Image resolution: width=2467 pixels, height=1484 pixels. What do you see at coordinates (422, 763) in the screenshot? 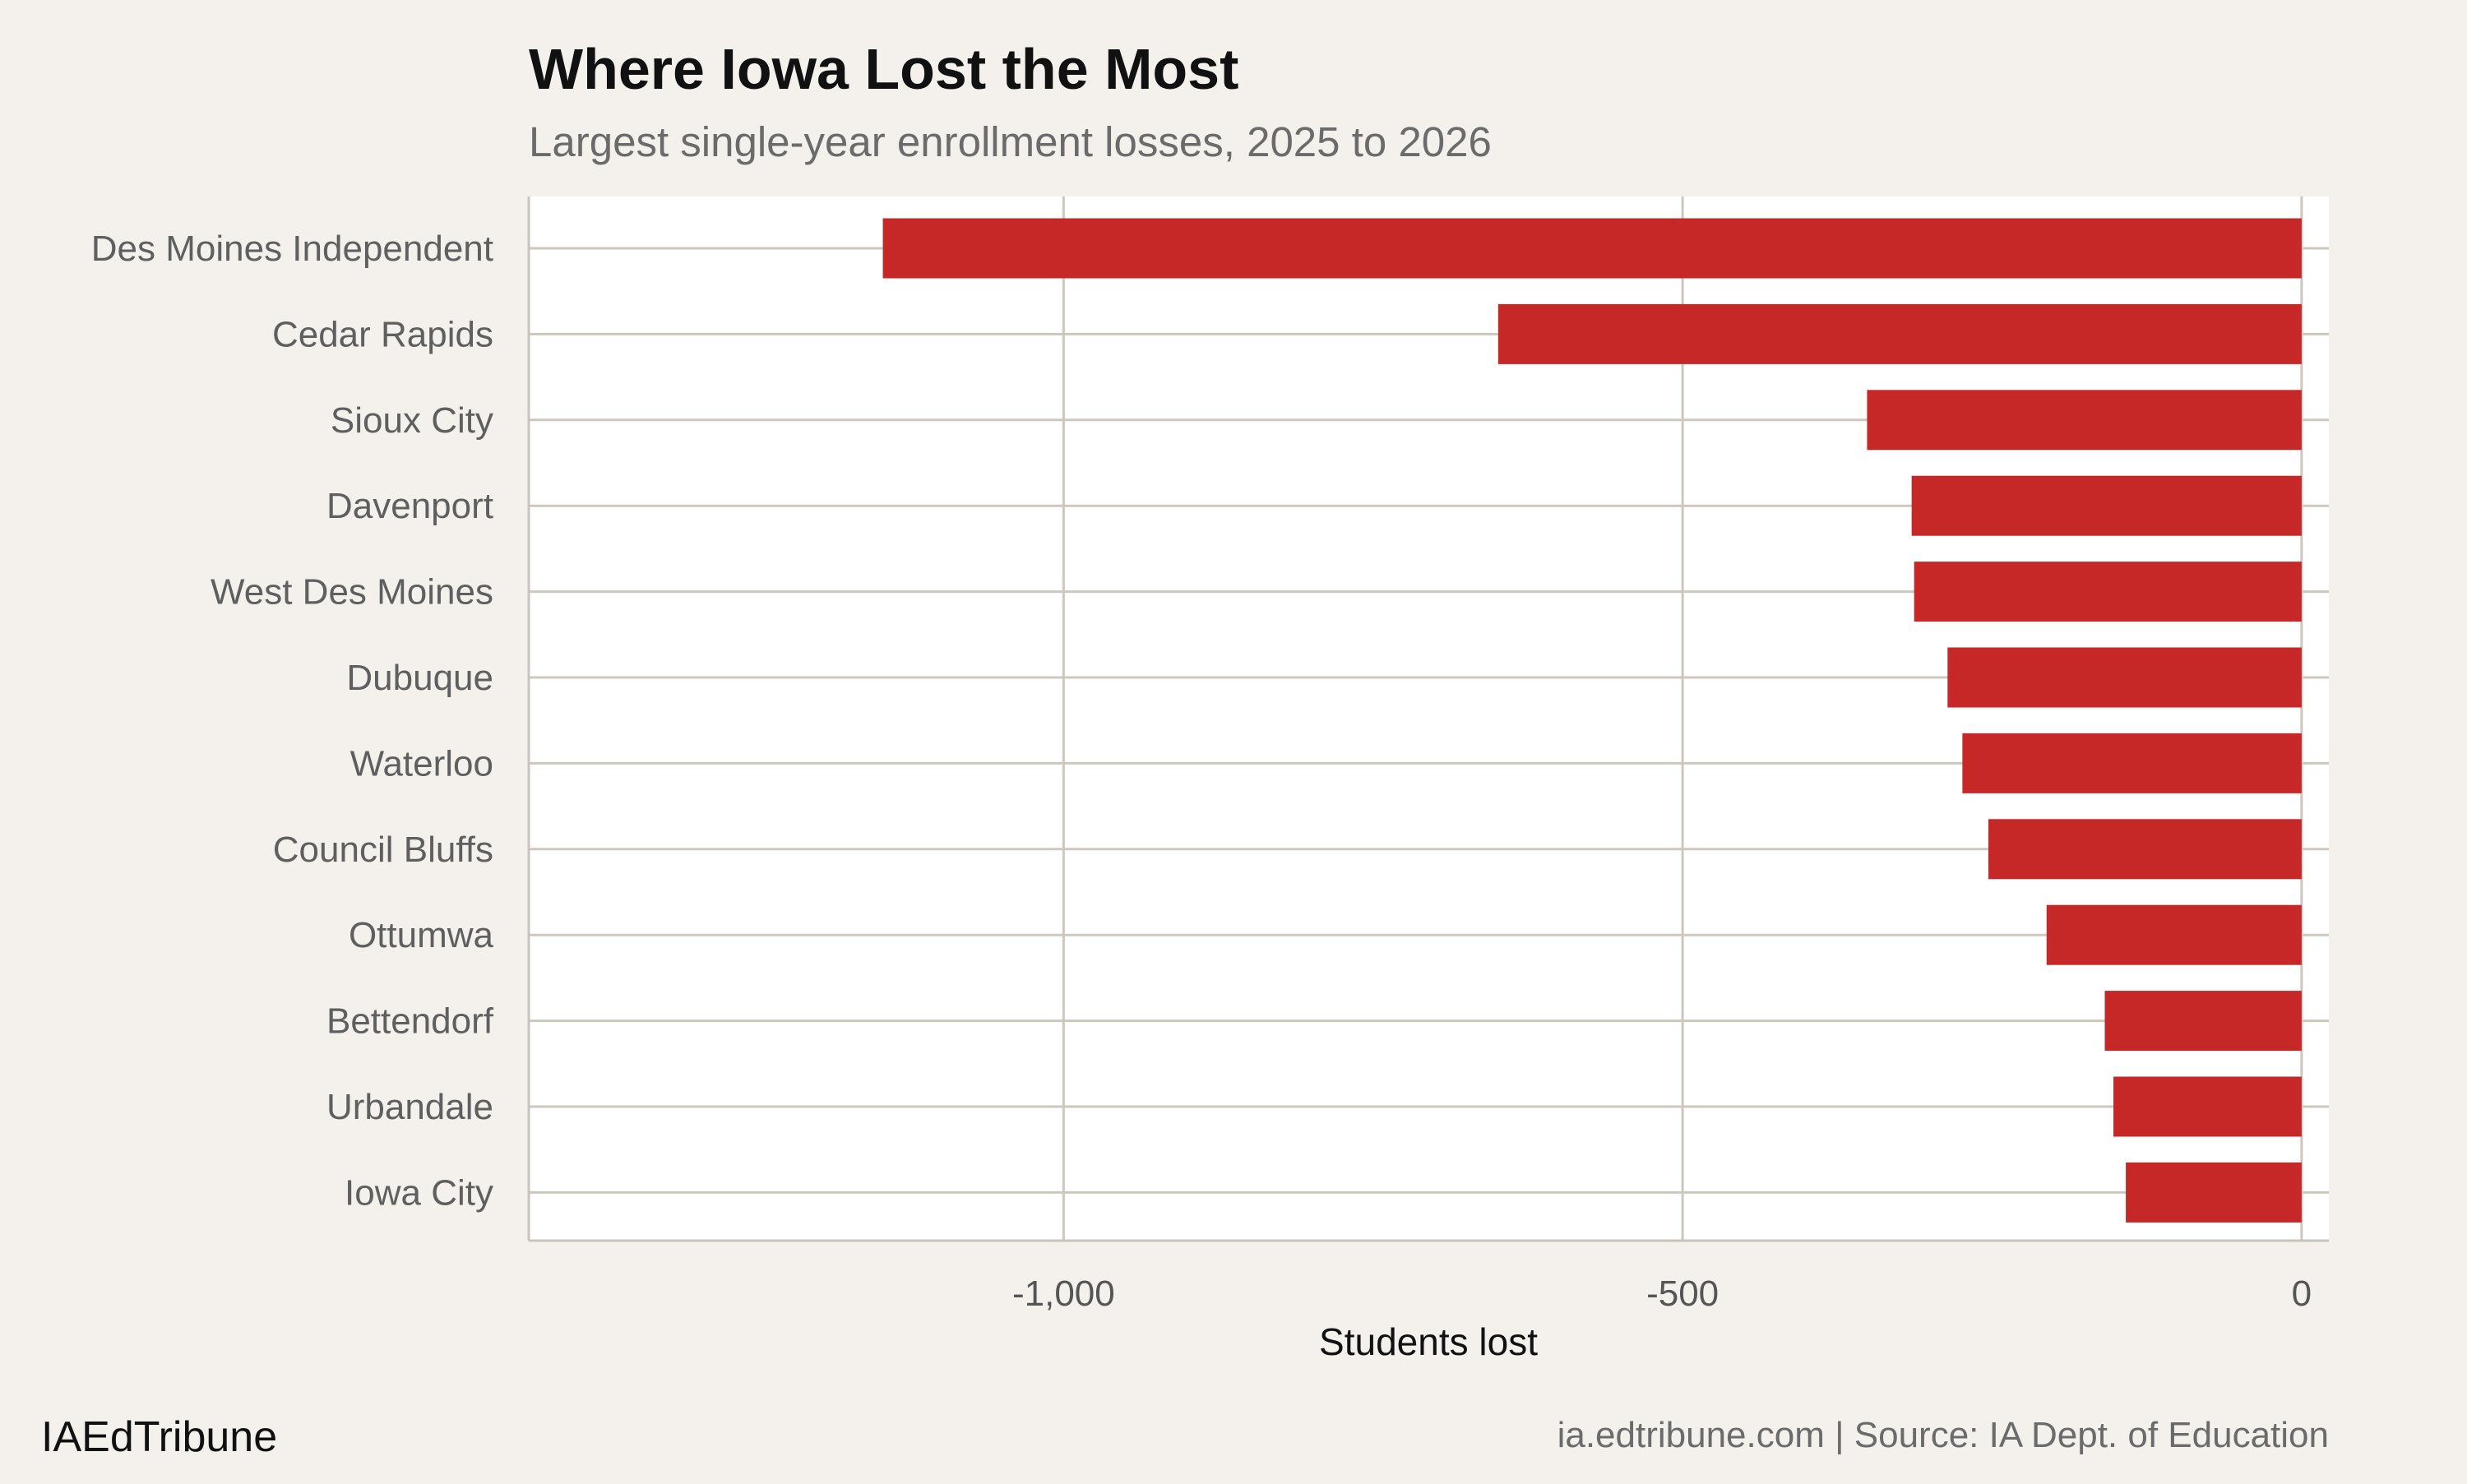
I see `y-tick-label: Waterloo` at bounding box center [422, 763].